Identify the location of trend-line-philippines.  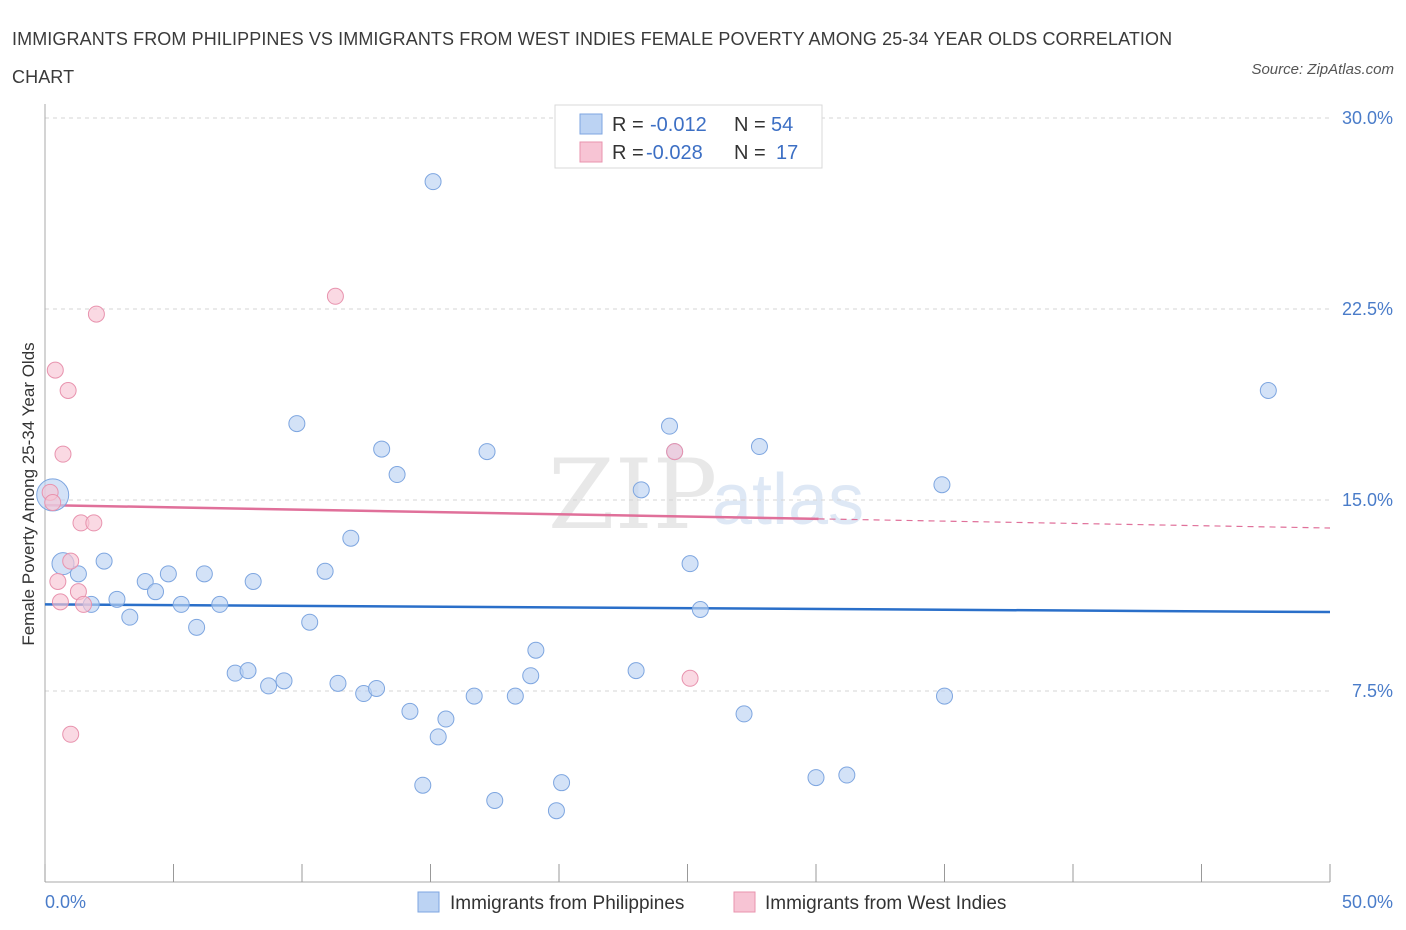
(687, 608).